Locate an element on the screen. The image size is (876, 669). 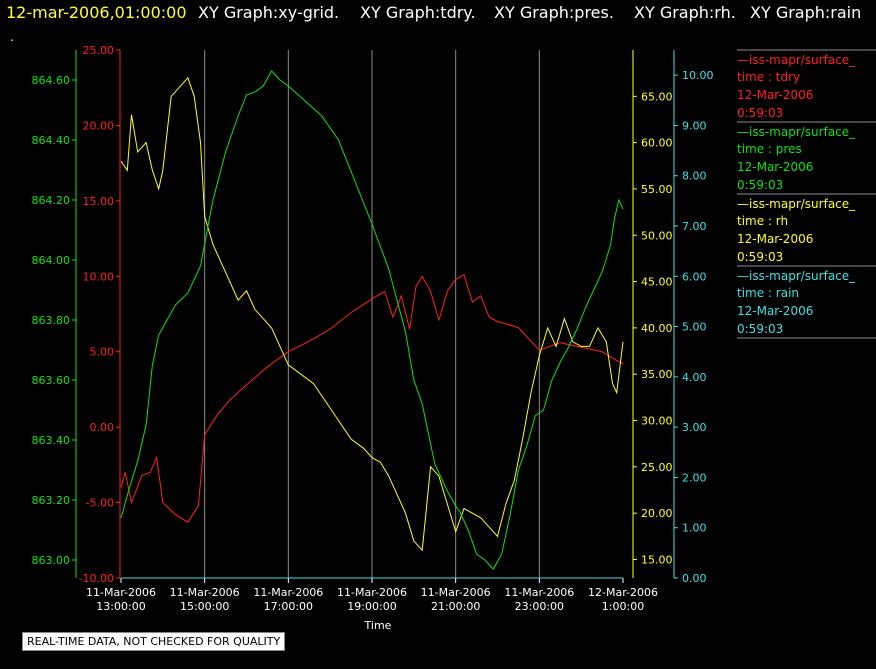
x-tick-label-date-4: 11-Mar-2006 is located at coordinates (456, 592).